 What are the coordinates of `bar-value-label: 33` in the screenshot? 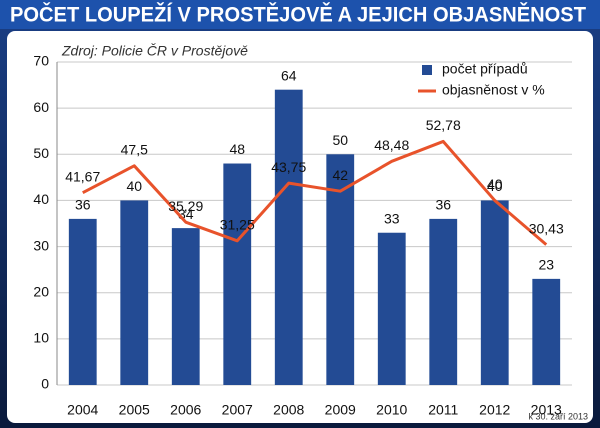 It's located at (392, 218).